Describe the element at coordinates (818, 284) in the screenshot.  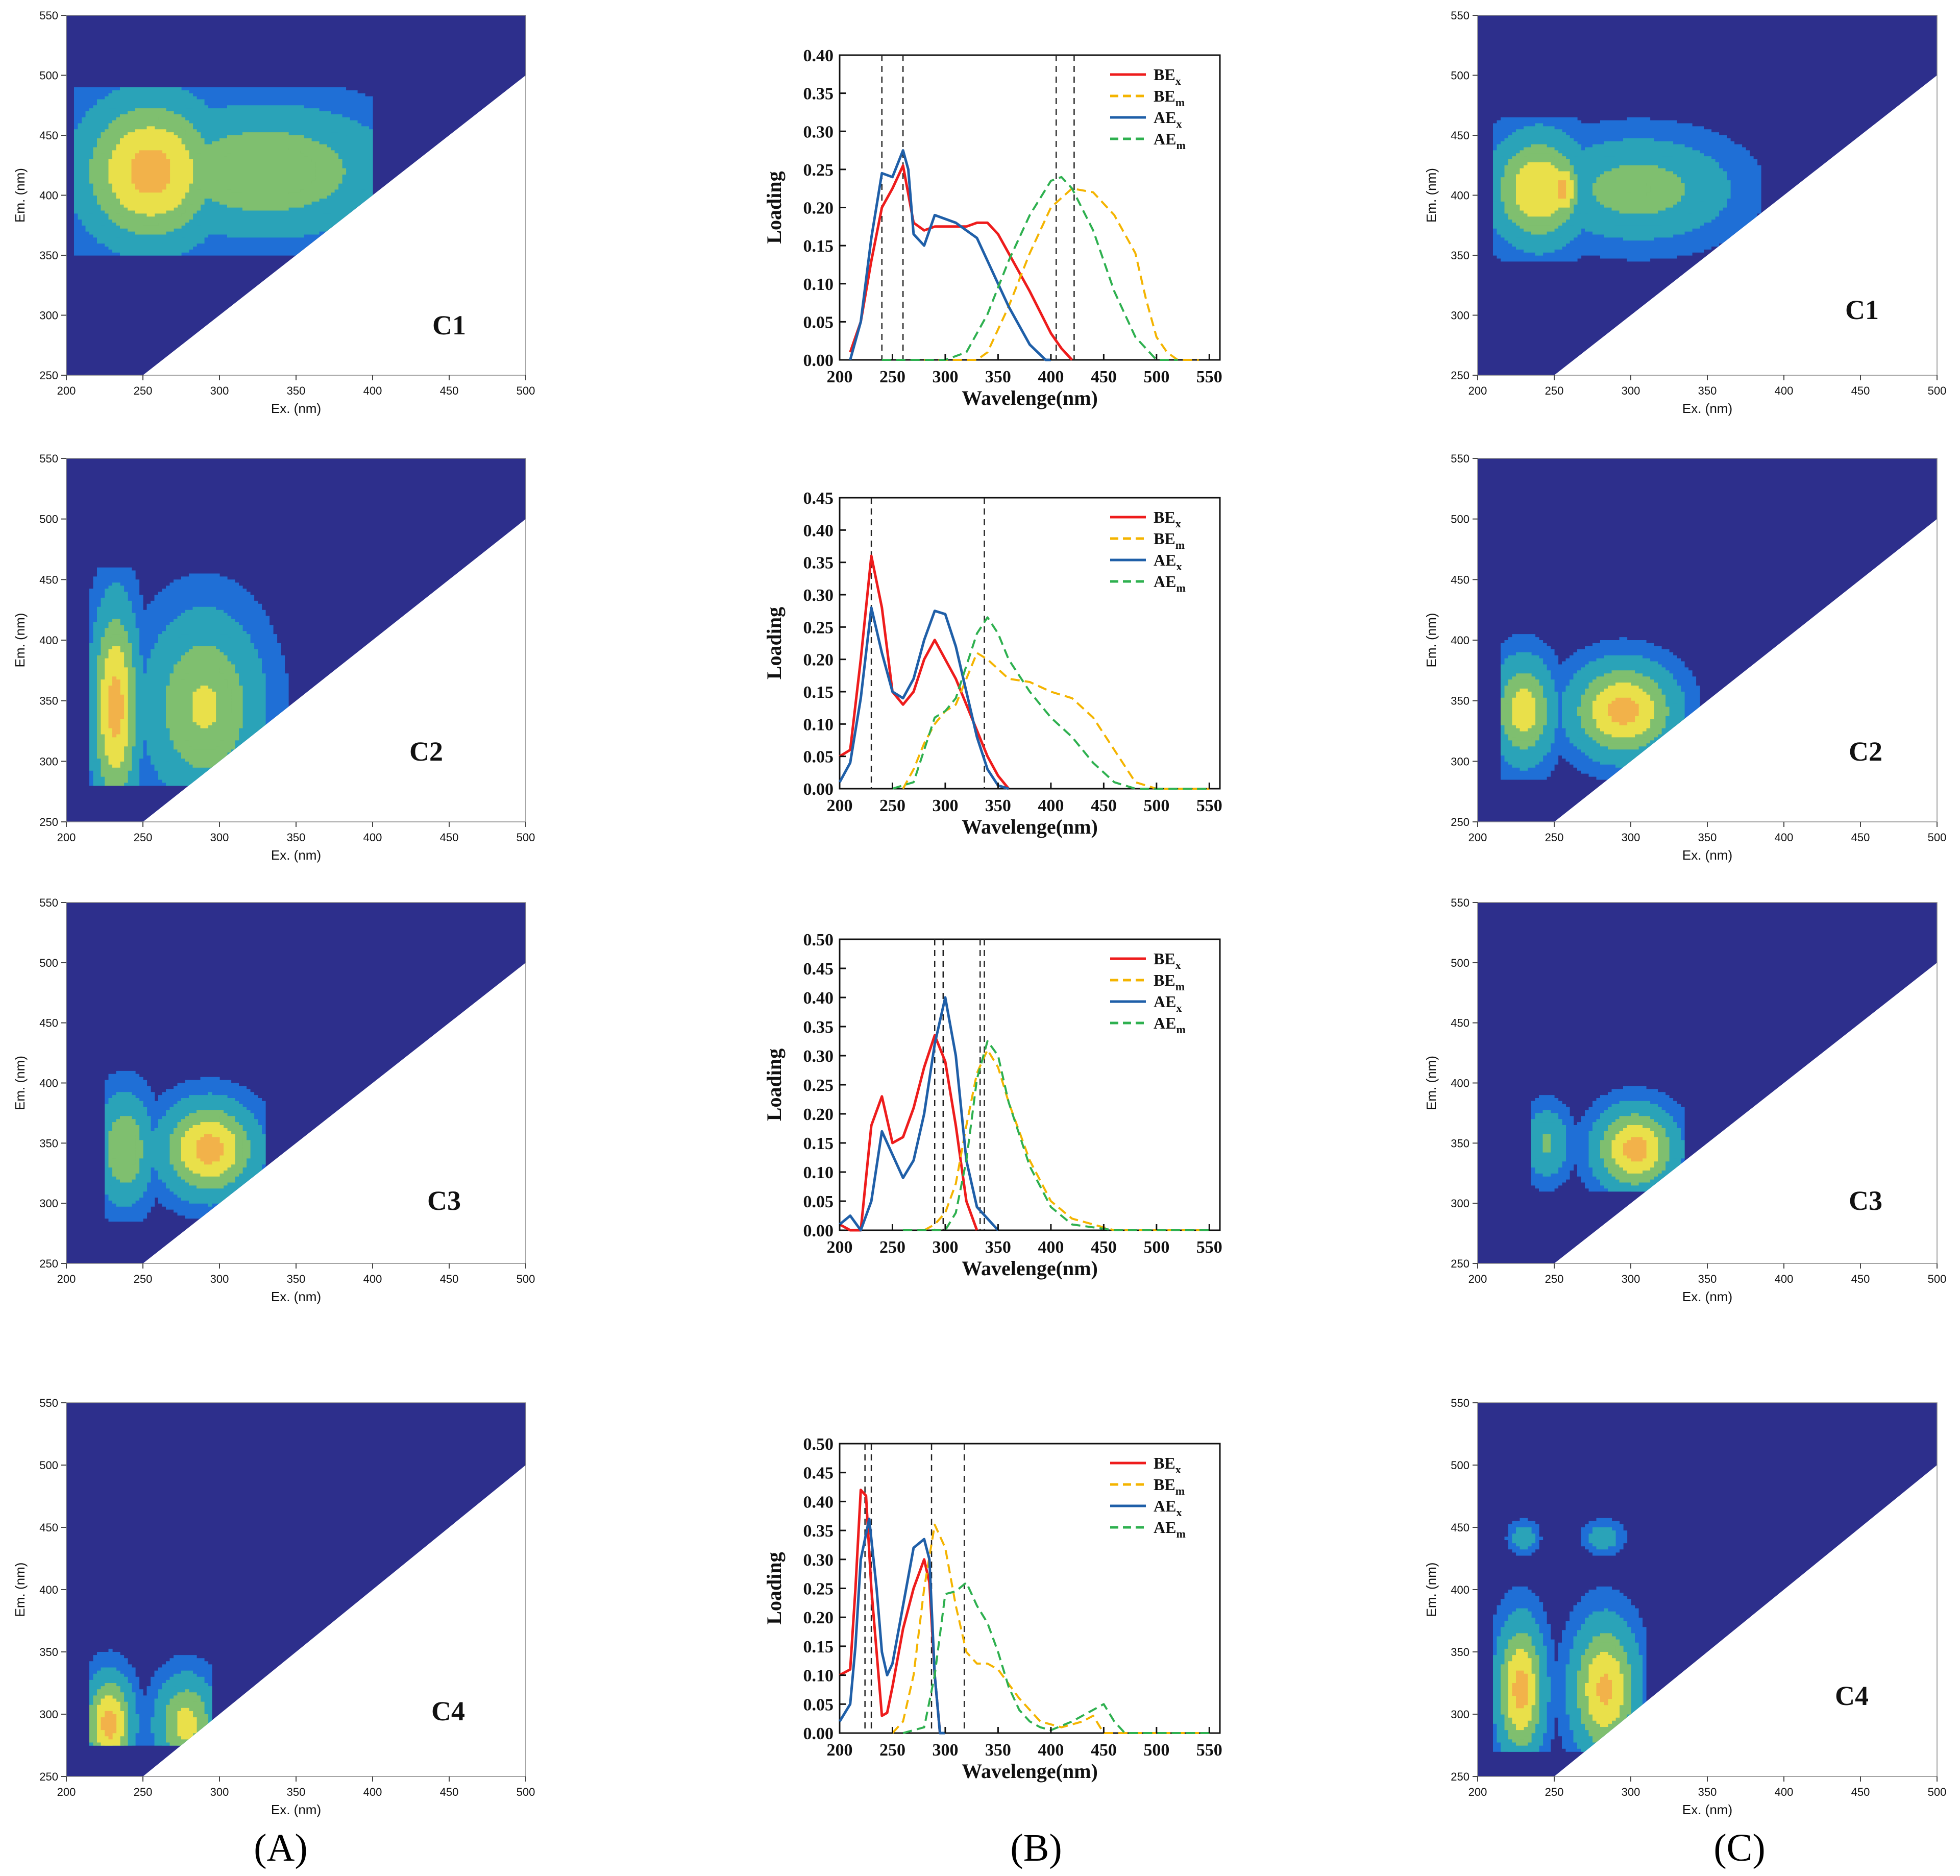
I see `y-tick-label: 0.10` at that location.